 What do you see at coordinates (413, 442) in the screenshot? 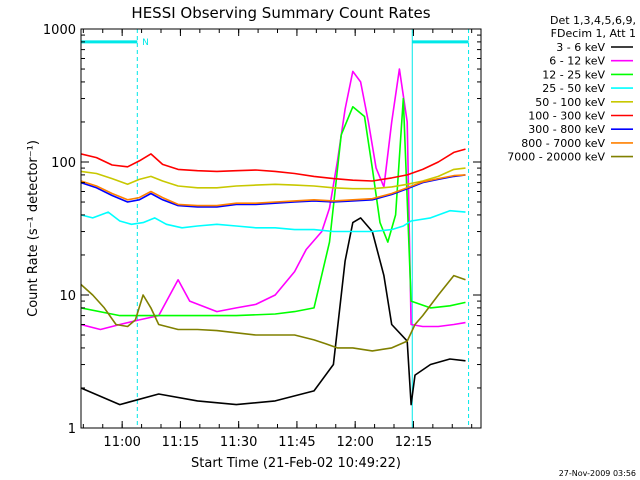
I see `x-tick-label: 12:15` at bounding box center [413, 442].